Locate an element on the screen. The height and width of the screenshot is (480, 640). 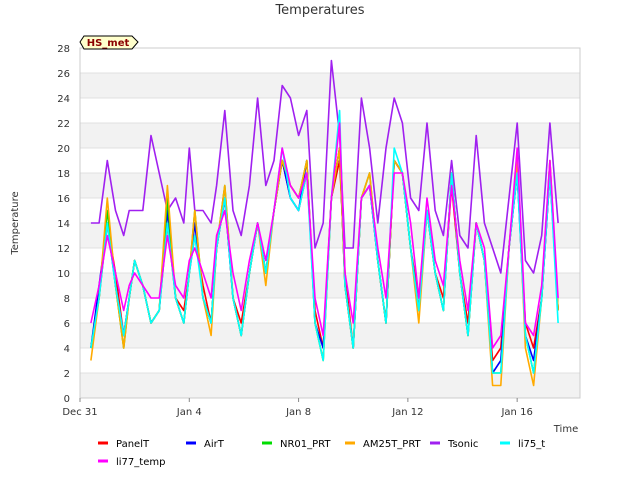
y-tick-label: 4 is located at coordinates (67, 349).